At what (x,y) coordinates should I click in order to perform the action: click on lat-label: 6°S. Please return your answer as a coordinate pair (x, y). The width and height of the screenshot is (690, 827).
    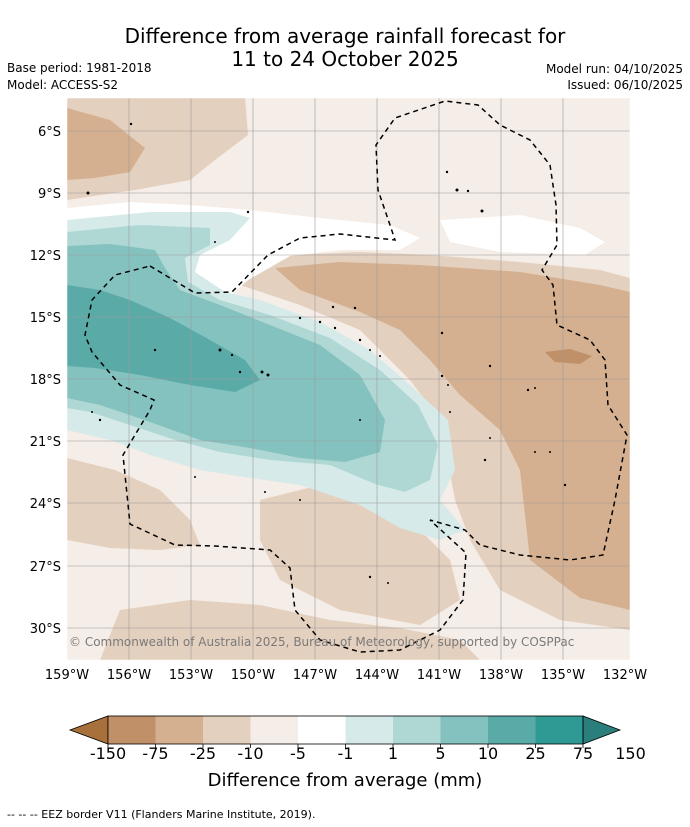
    Looking at the image, I should click on (49, 132).